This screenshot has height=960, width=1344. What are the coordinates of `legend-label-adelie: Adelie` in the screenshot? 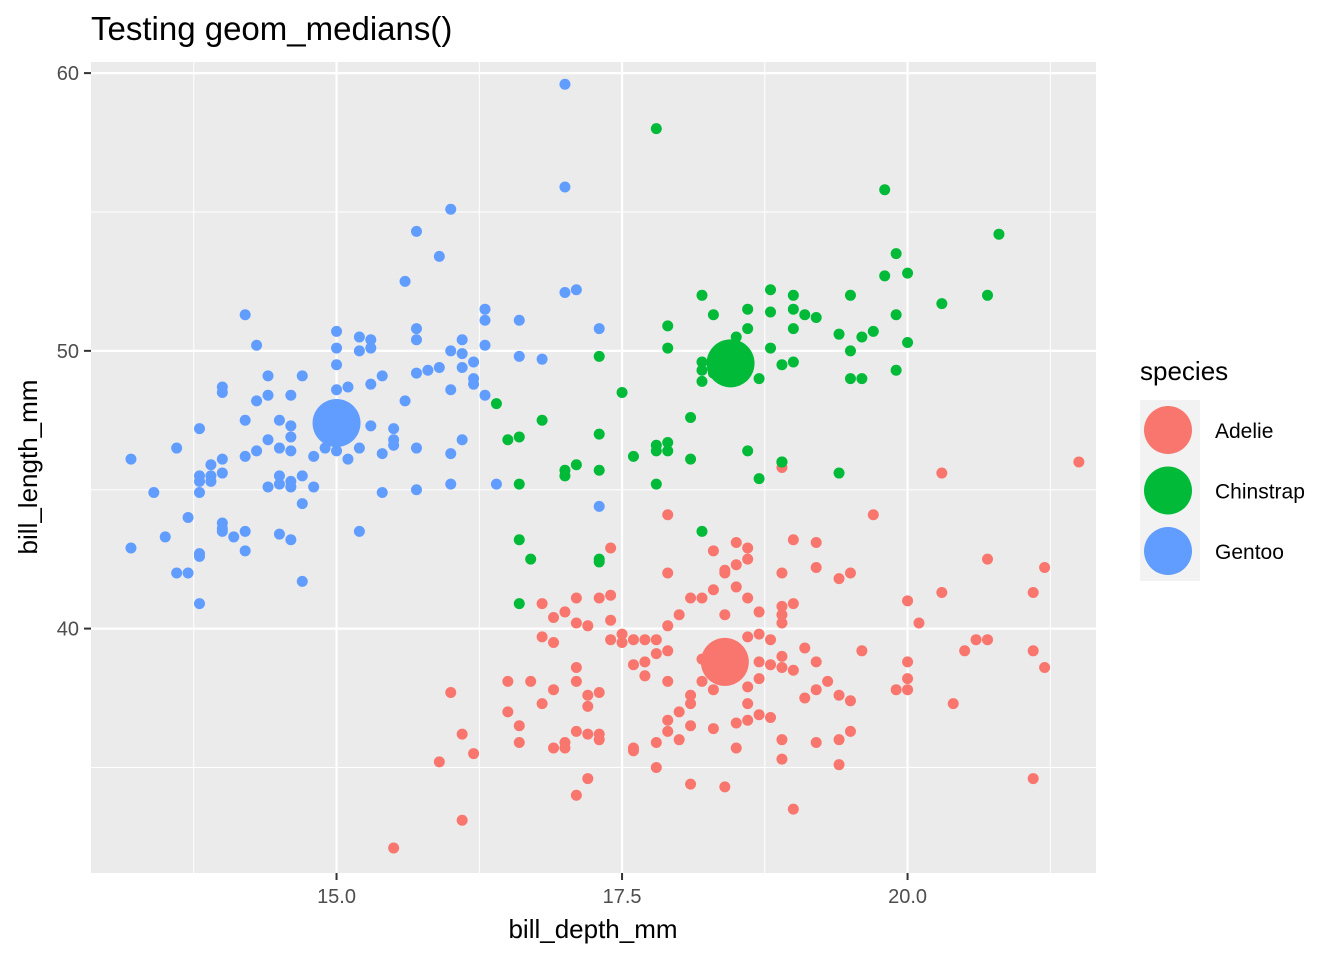 It's located at (1244, 431).